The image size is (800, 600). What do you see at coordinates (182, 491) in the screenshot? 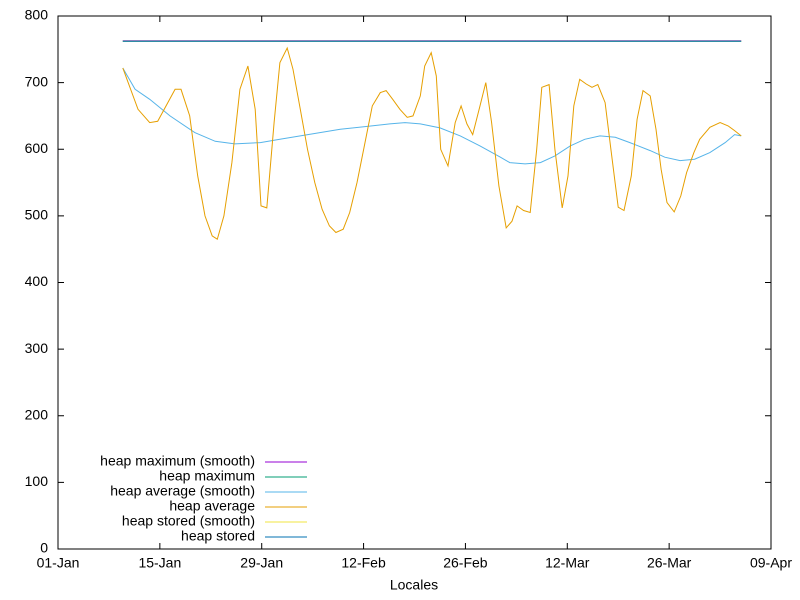
I see `legend-label: heap average (smooth)` at bounding box center [182, 491].